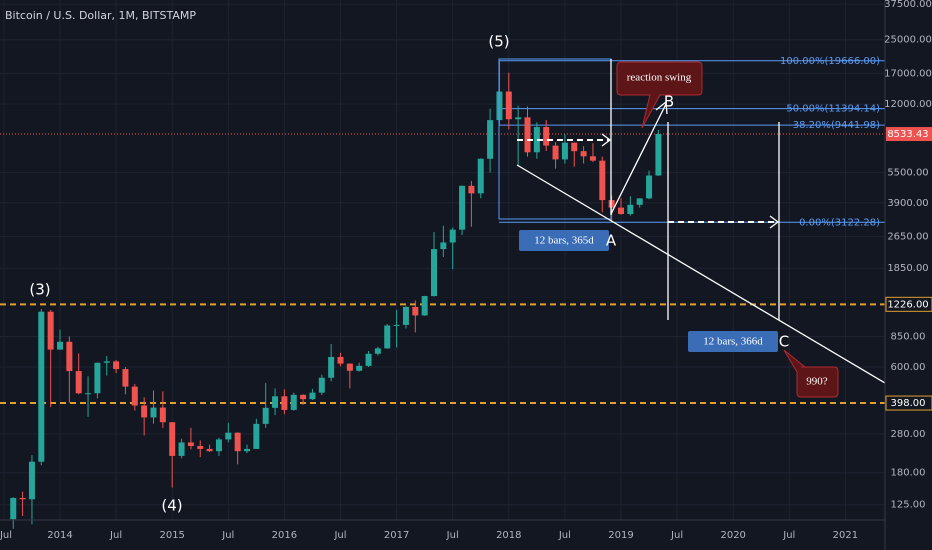 The width and height of the screenshot is (932, 550). I want to click on wave-label: (3), so click(39, 290).